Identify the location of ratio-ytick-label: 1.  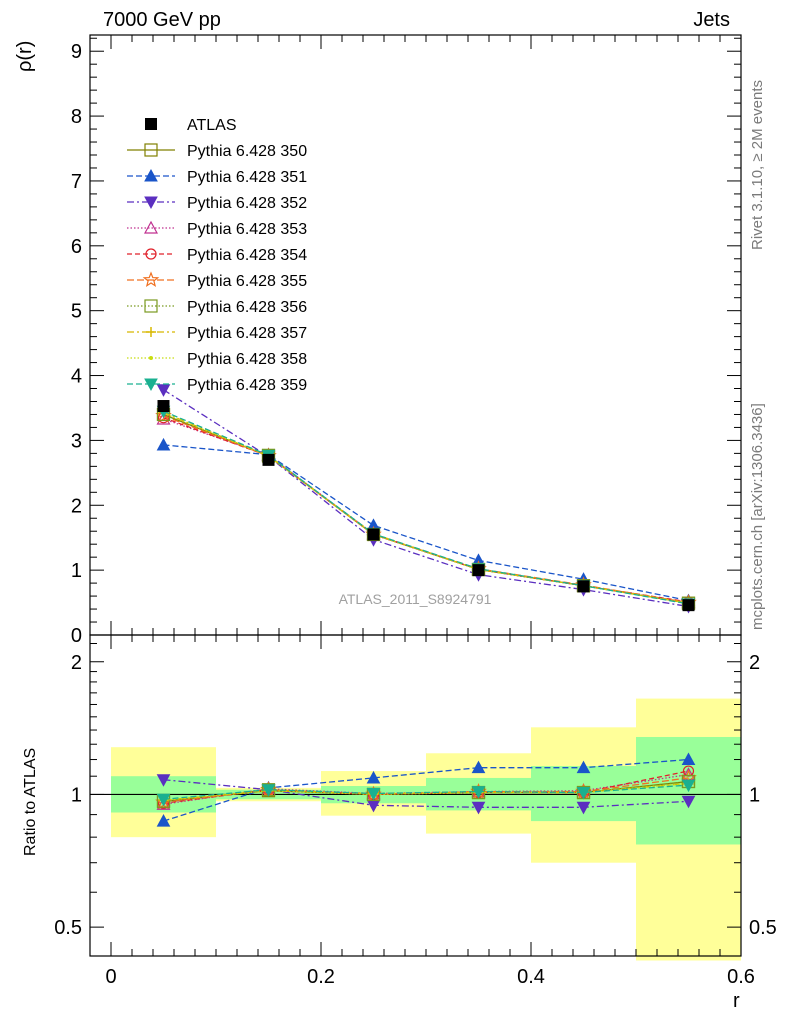
(76, 795).